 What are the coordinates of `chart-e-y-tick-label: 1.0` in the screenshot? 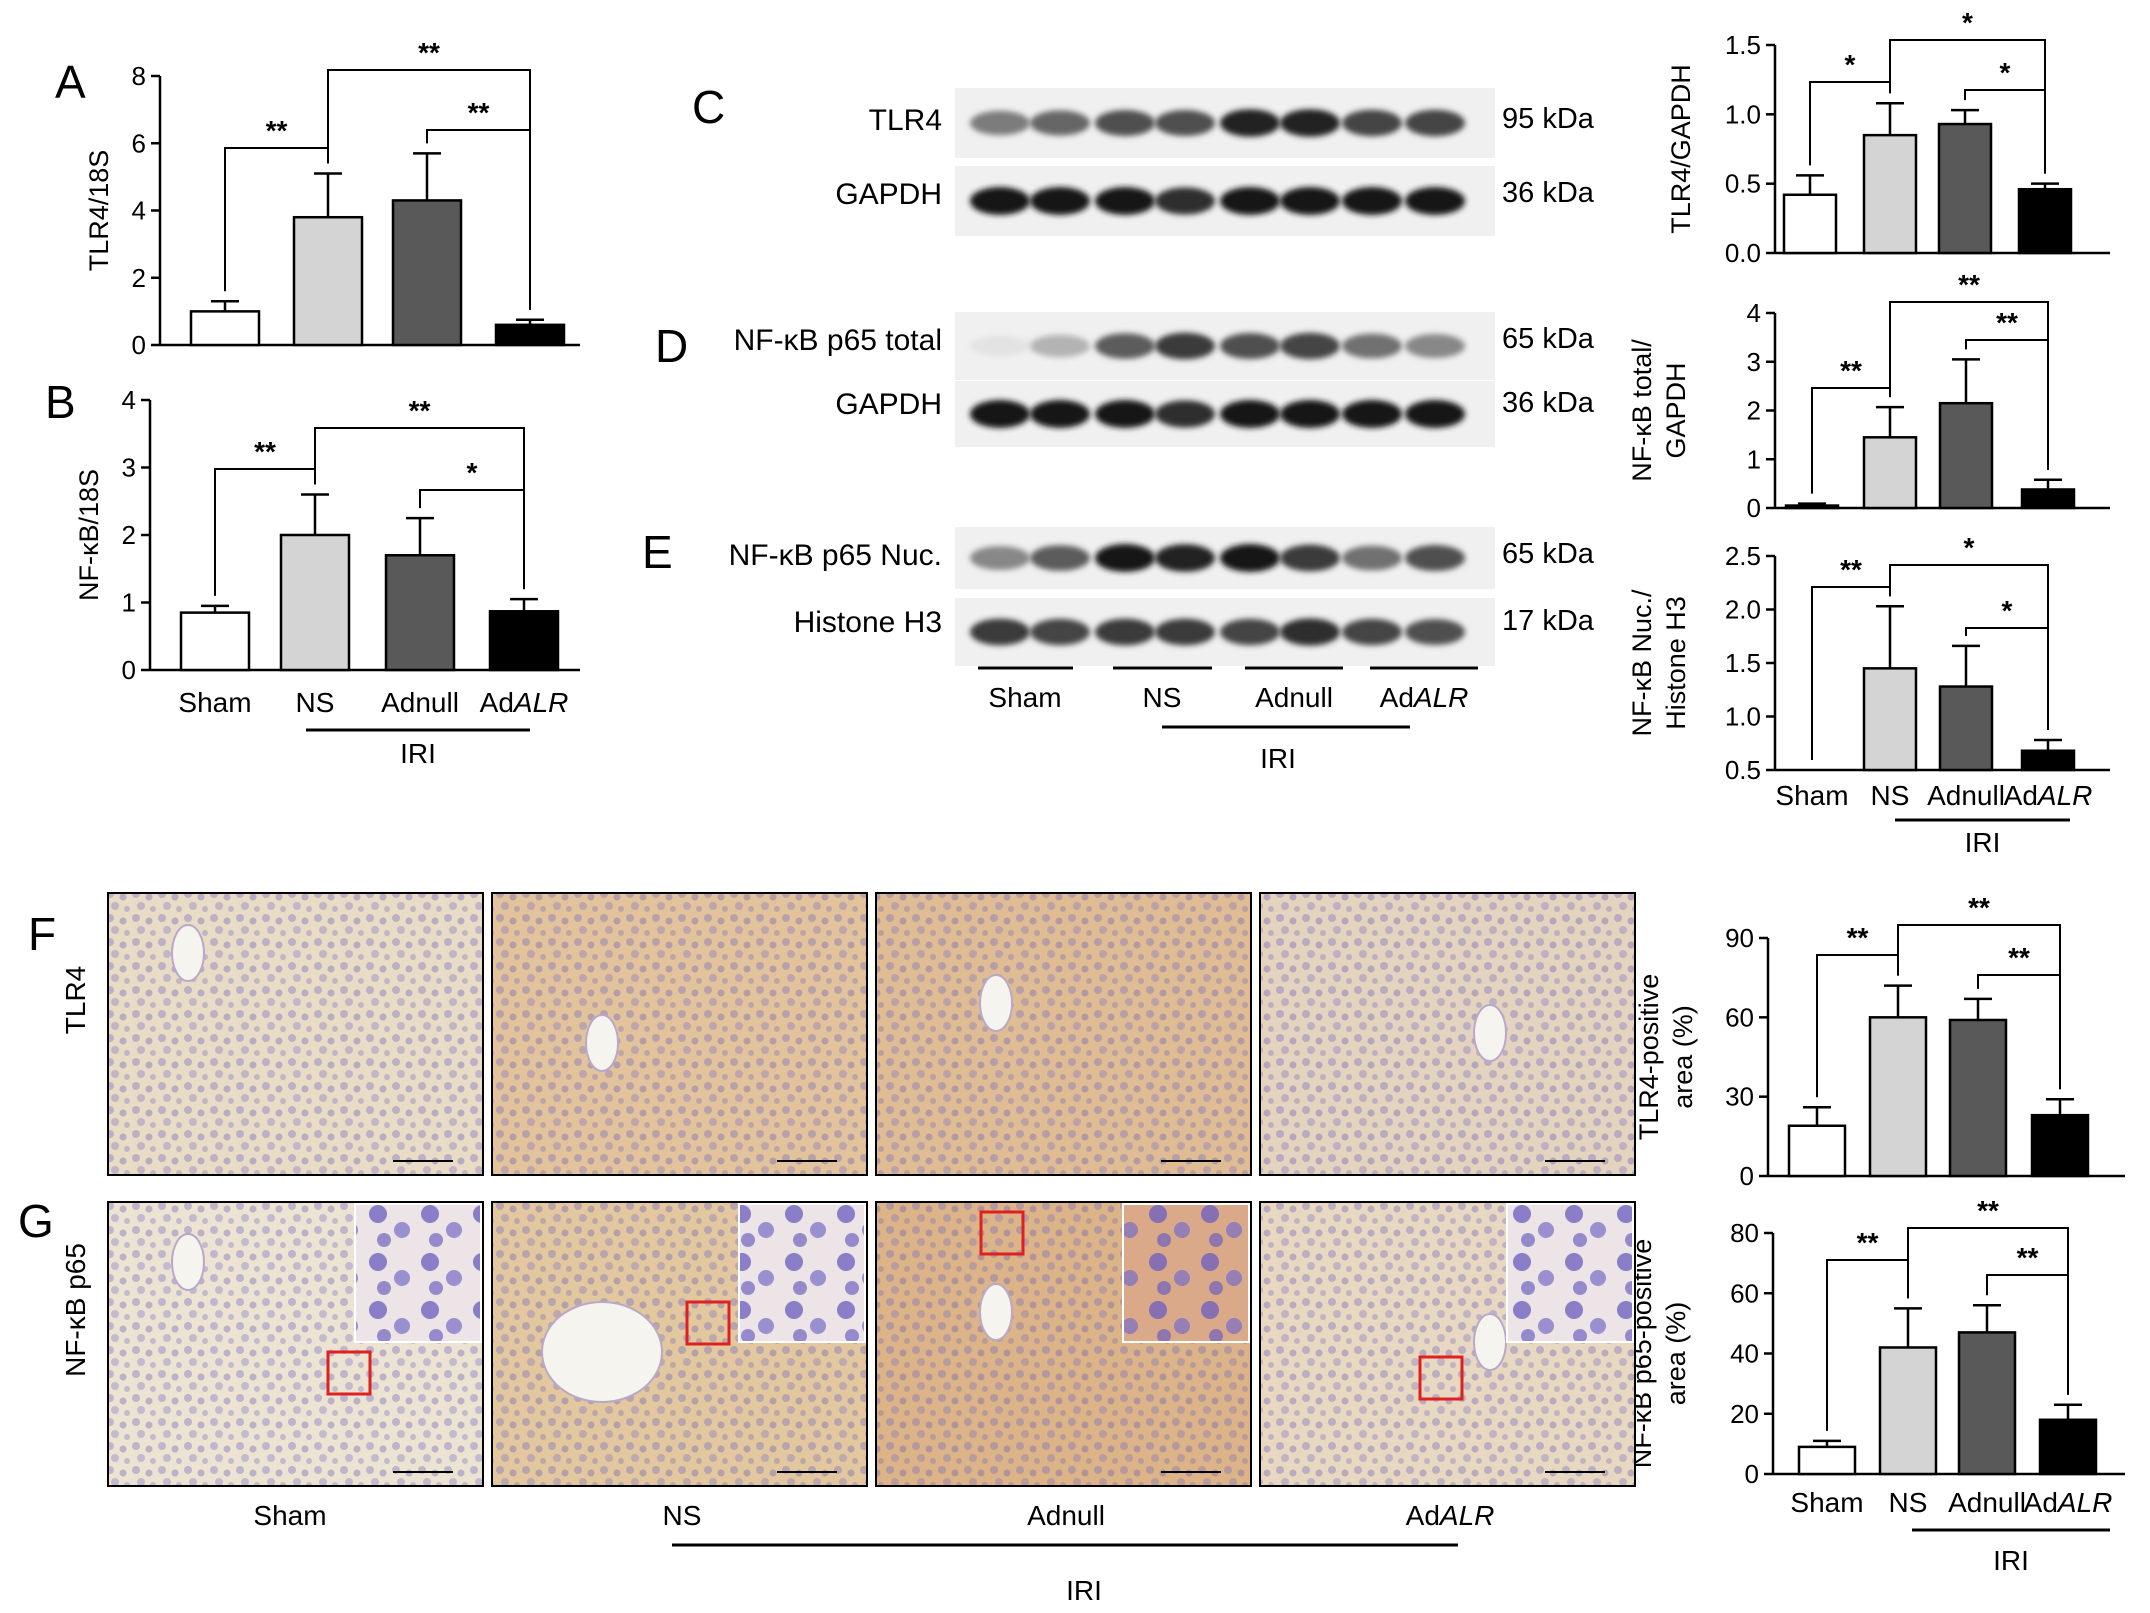 It's located at (1743, 717).